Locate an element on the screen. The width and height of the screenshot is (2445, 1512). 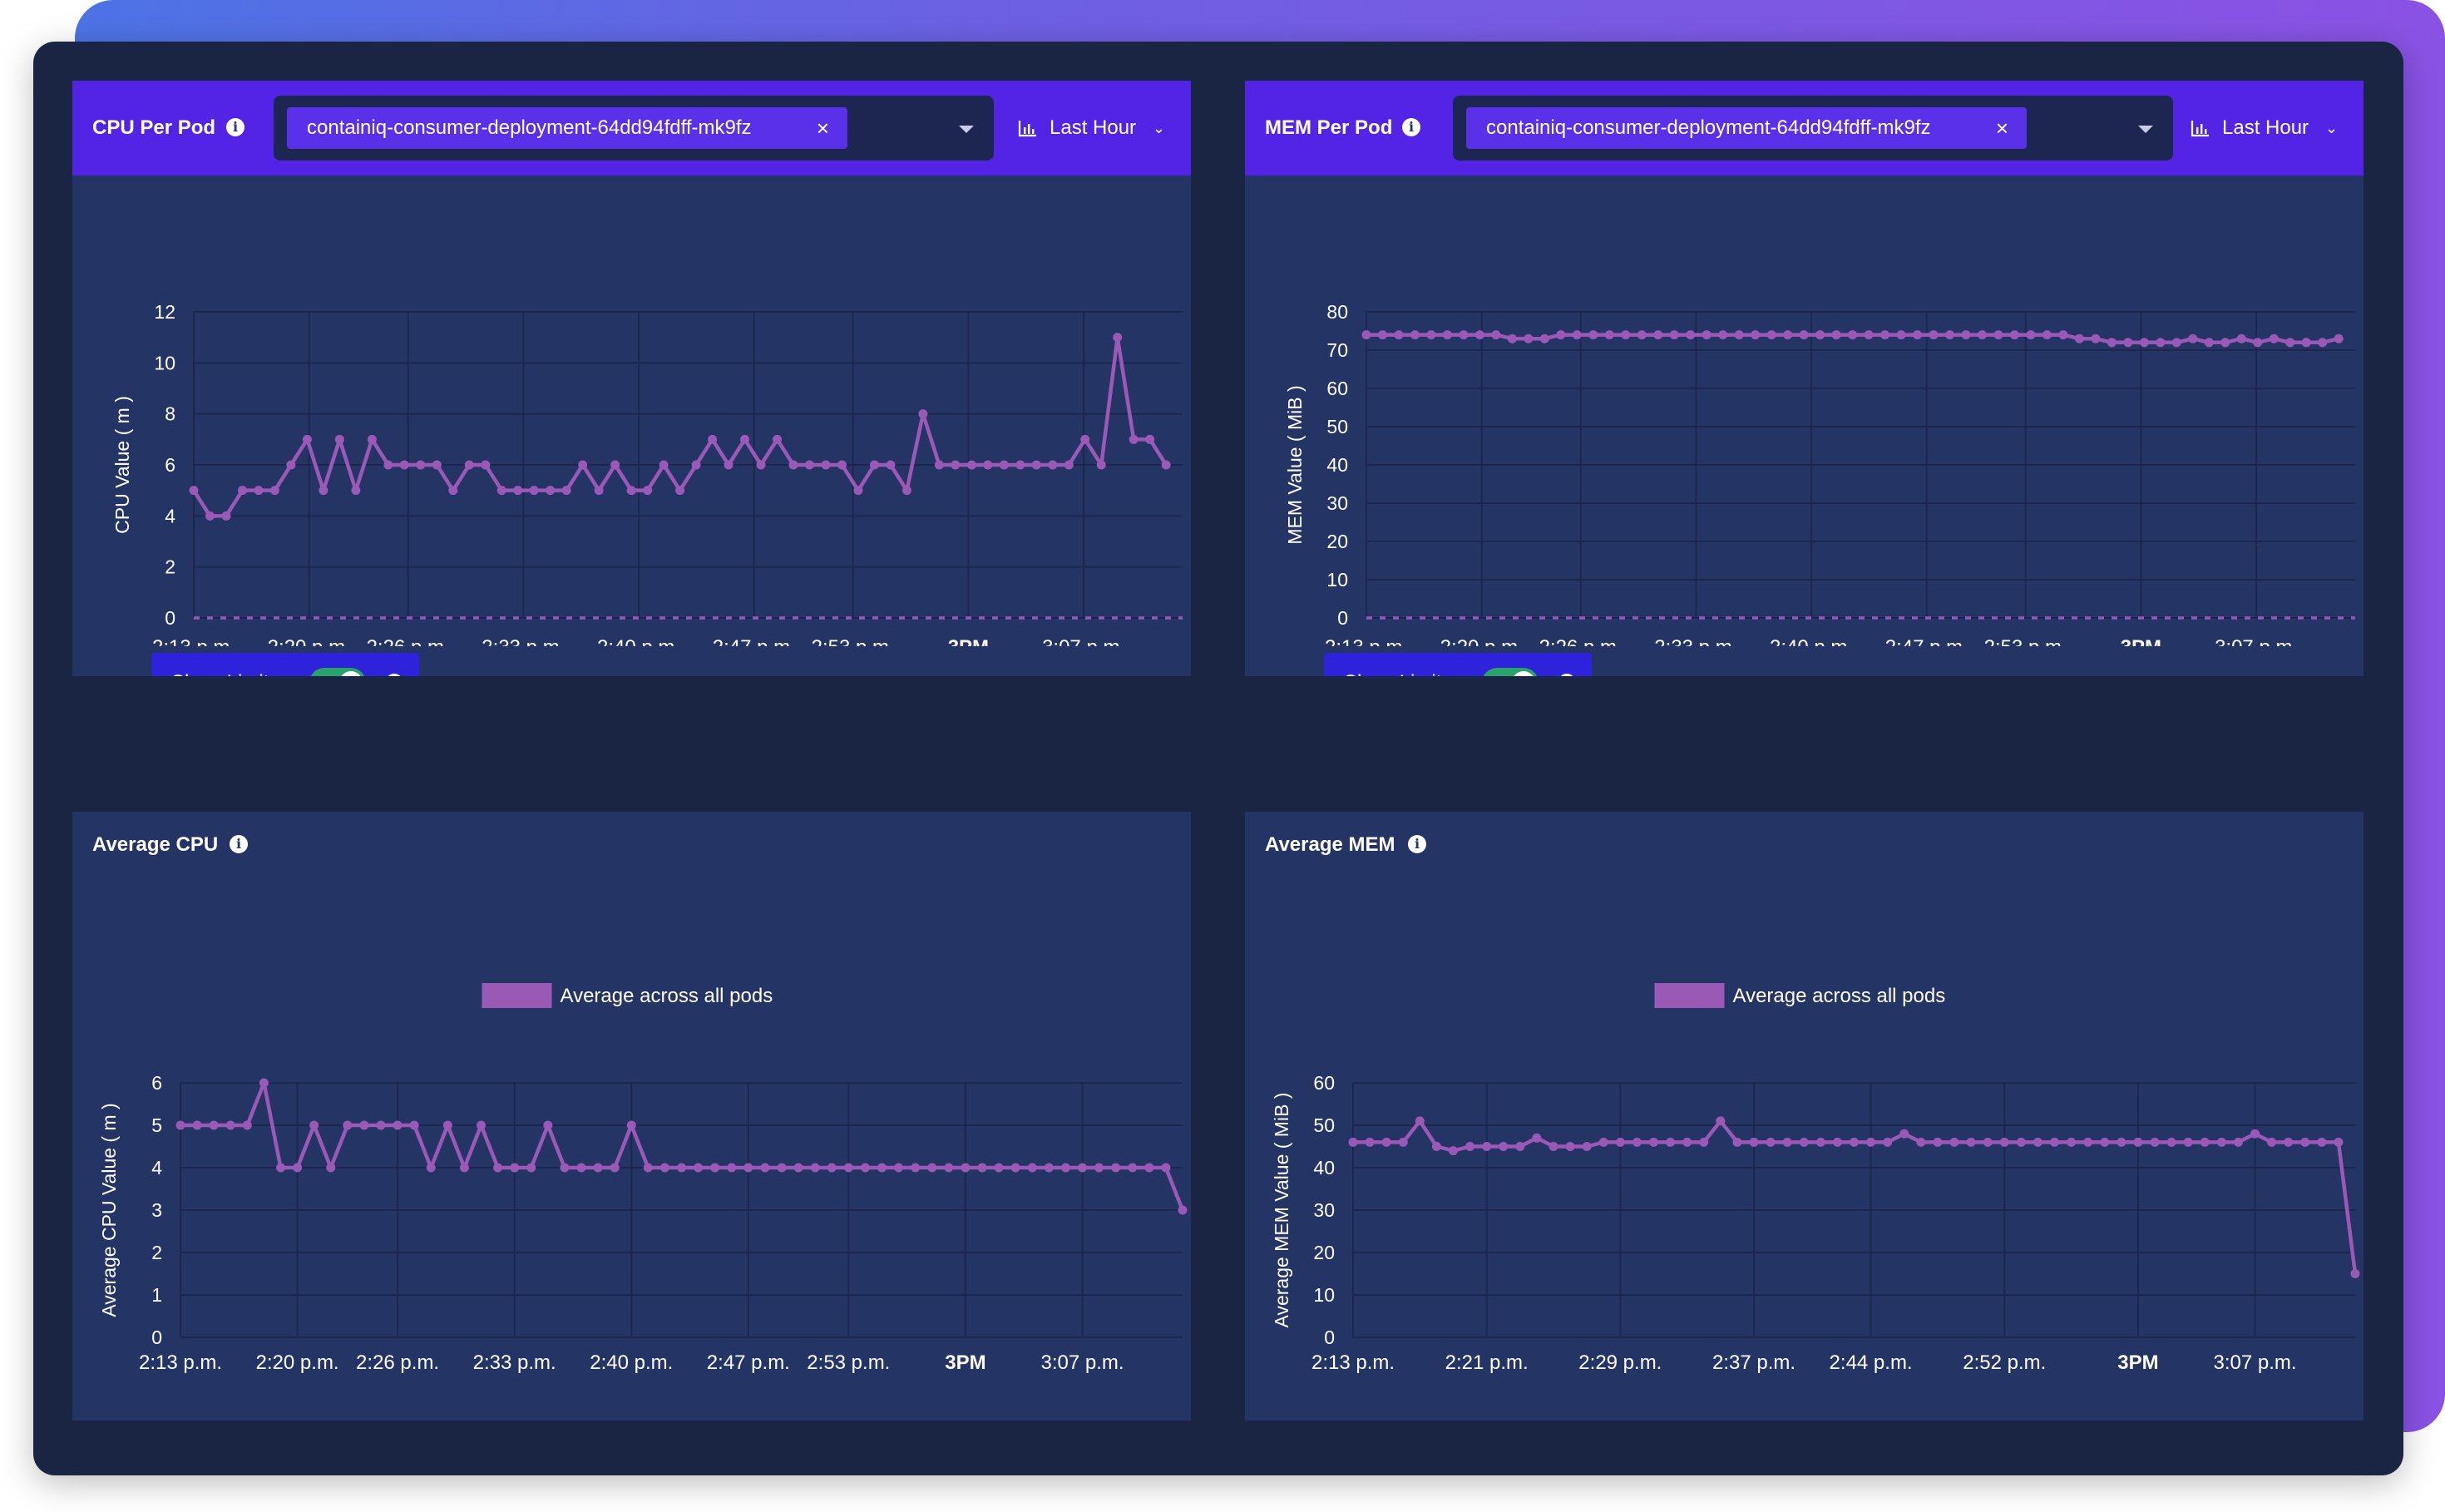
y-tick-label: 5 is located at coordinates (156, 1125).